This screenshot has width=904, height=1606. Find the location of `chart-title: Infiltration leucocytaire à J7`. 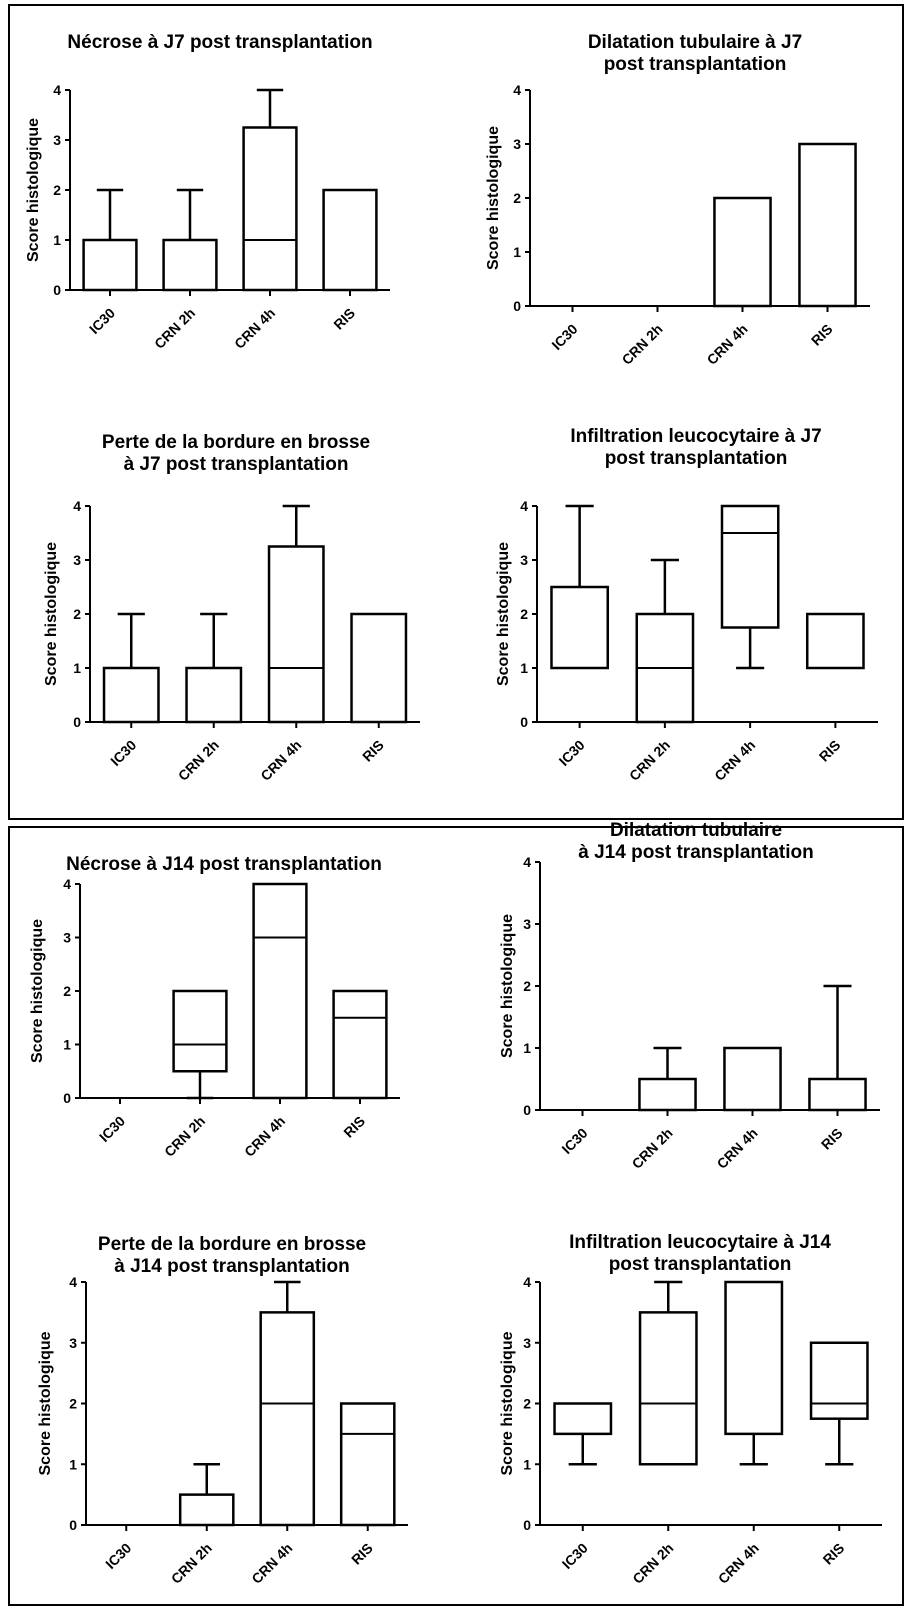

chart-title: Infiltration leucocytaire à J7 is located at coordinates (695, 436).